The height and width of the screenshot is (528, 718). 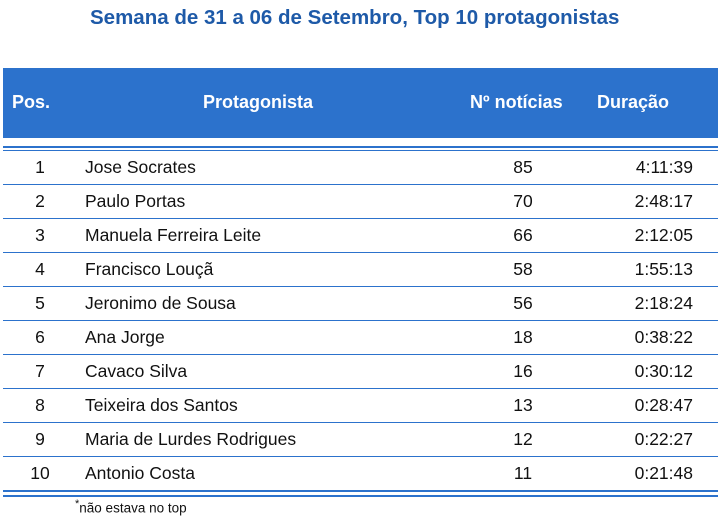 I want to click on cell-pos: 6, so click(x=40, y=337).